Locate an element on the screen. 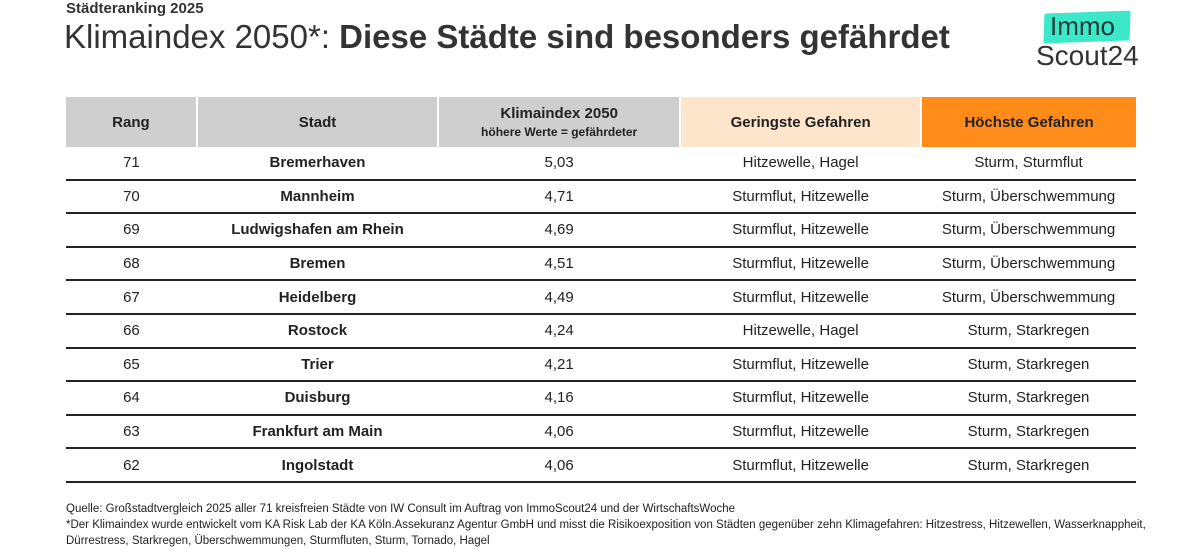 The height and width of the screenshot is (549, 1200). header-city: Stadt is located at coordinates (318, 122).